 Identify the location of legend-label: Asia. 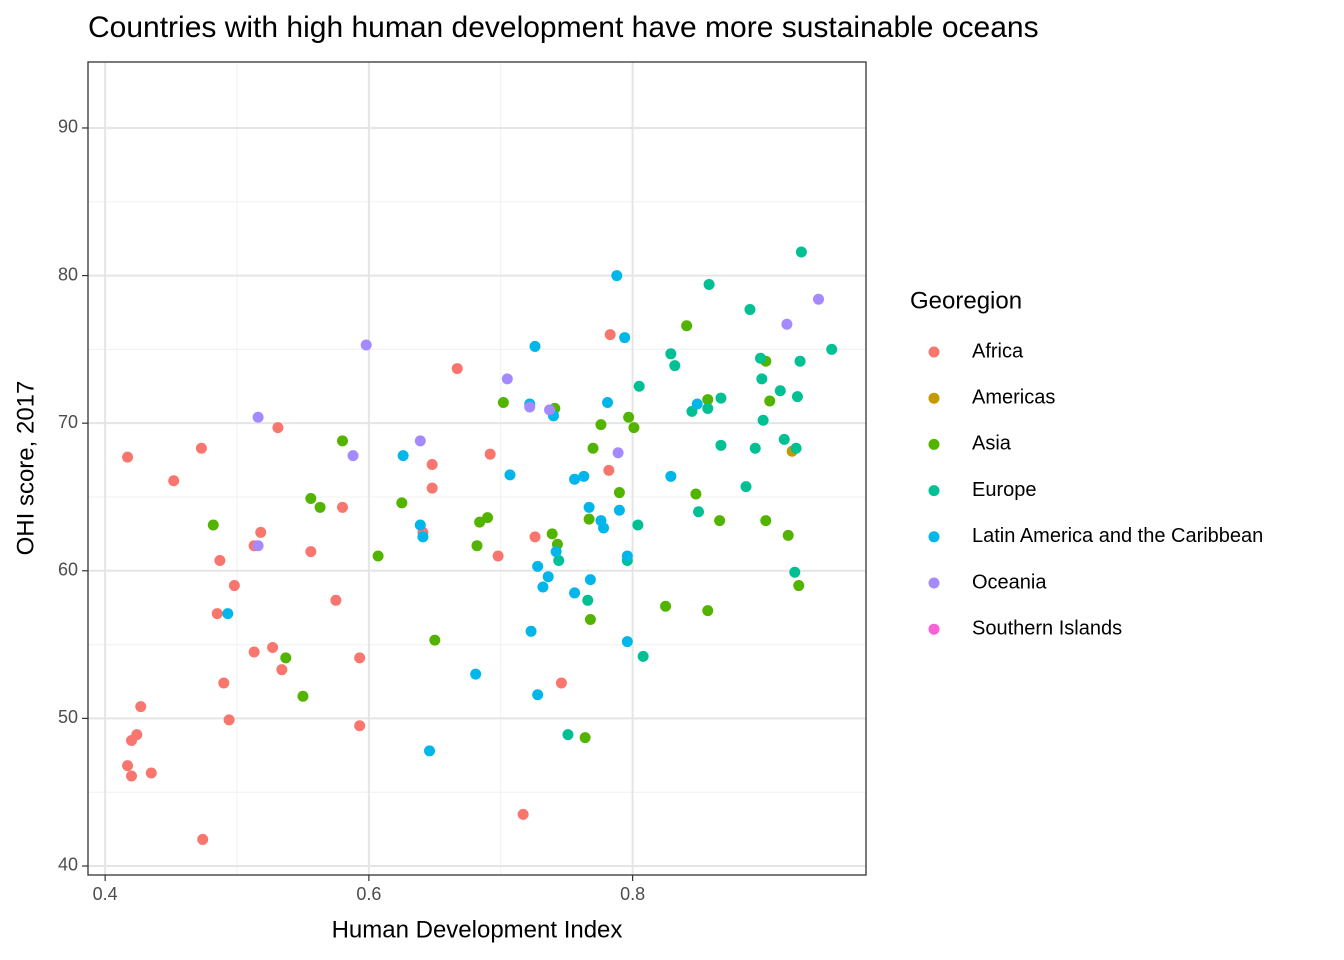
(992, 444).